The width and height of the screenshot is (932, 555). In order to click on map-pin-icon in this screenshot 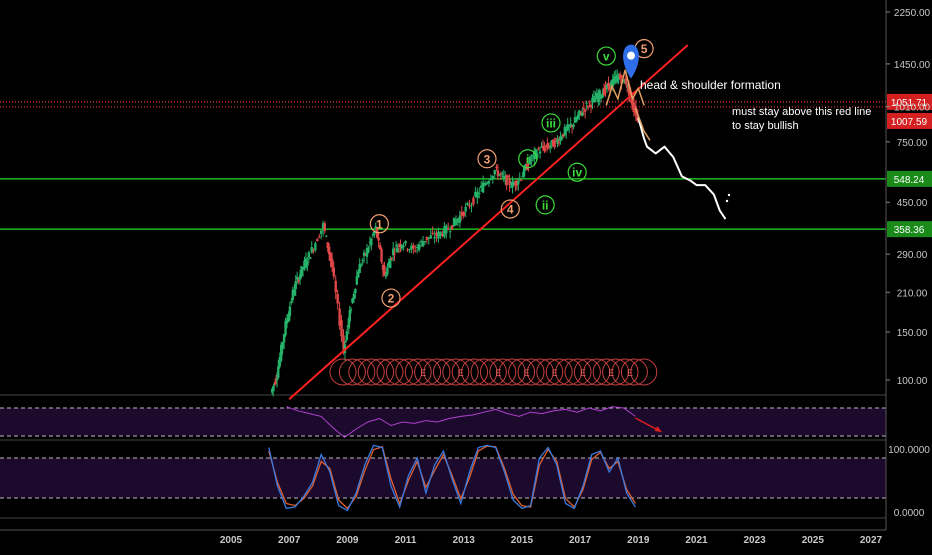, I will do `click(631, 61)`.